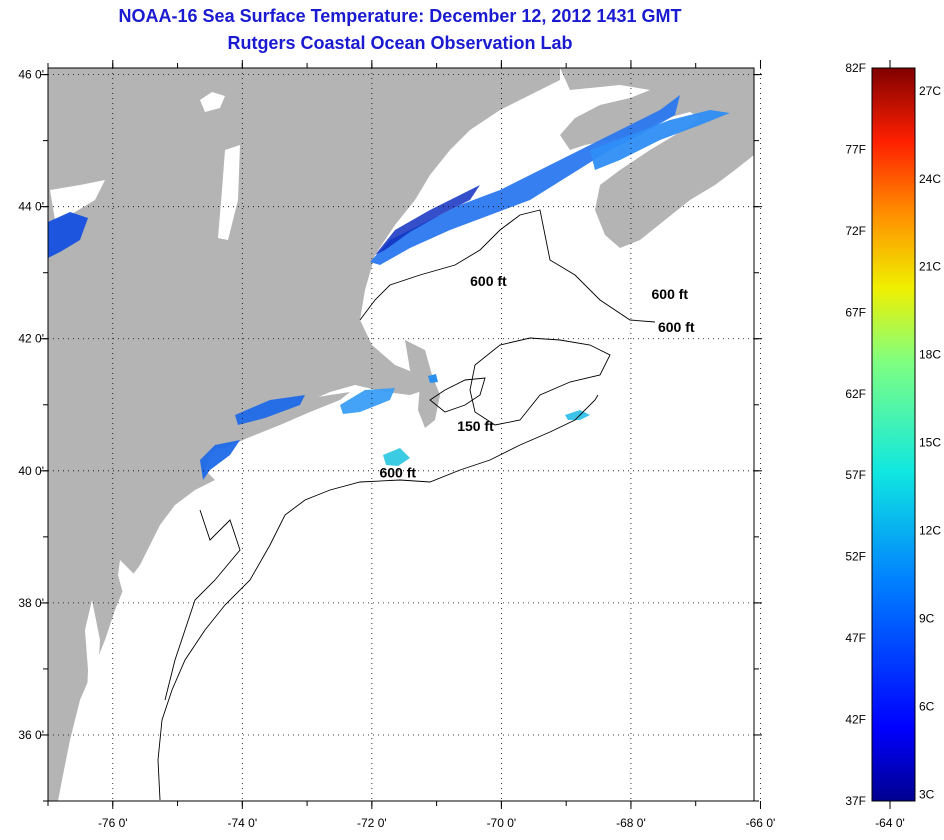  Describe the element at coordinates (475, 426) in the screenshot. I see `contour-label: 150 ft` at that location.